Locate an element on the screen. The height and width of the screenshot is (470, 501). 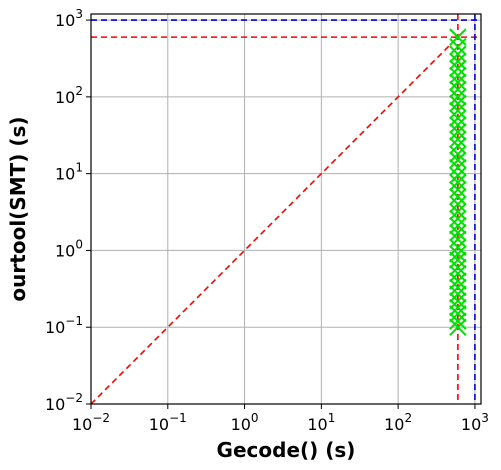
x-axis-title: Gecode() (s) is located at coordinates (286, 450).